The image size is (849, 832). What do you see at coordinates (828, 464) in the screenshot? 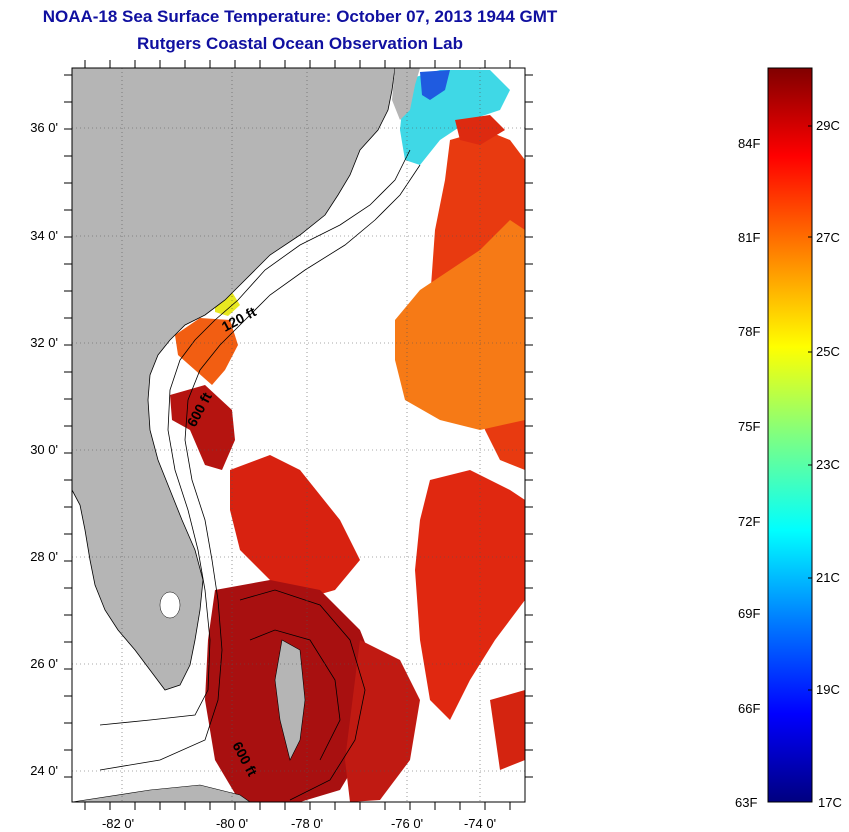
I see `colorbar-c-label: 23C` at bounding box center [828, 464].